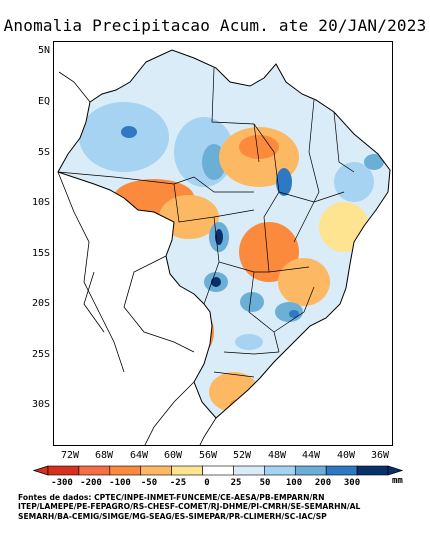 This screenshot has width=430, height=545. Describe the element at coordinates (62, 483) in the screenshot. I see `colorbar-label: -300` at that location.